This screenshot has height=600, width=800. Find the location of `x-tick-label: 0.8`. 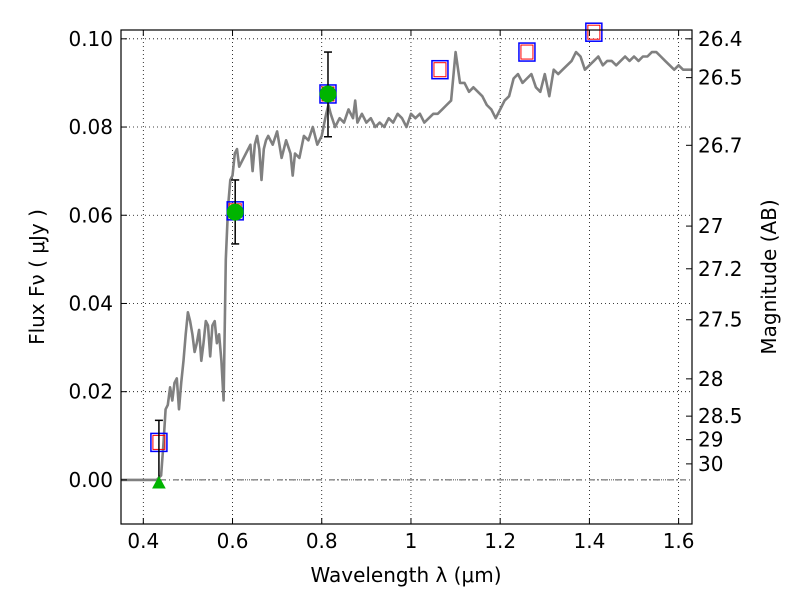

x-tick-label: 0.8 is located at coordinates (322, 541).